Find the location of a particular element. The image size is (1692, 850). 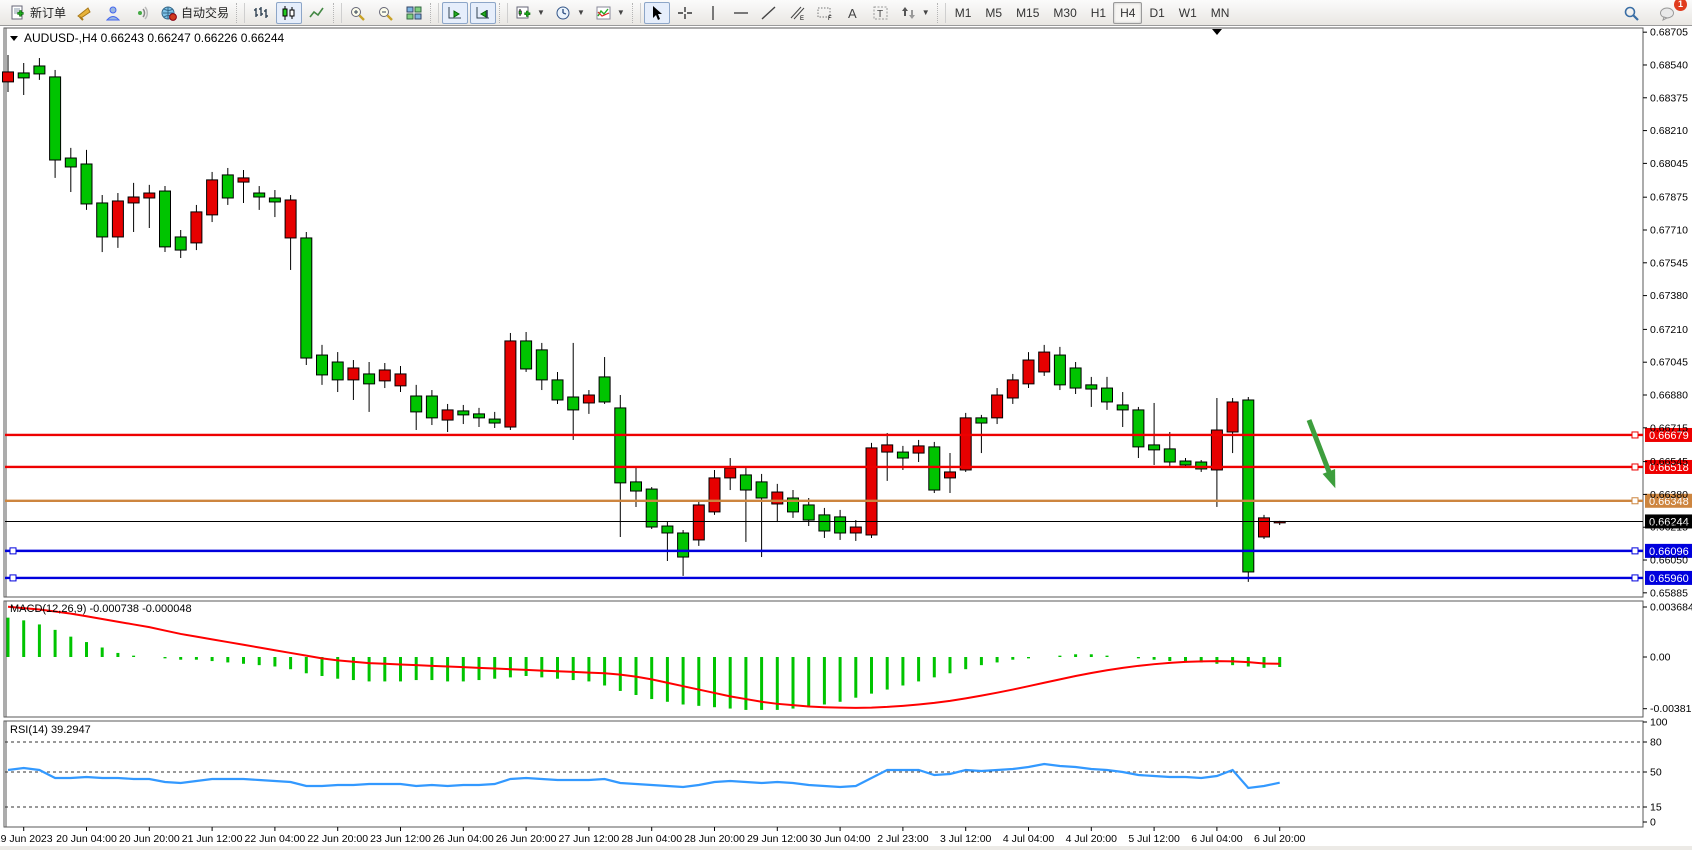

zoom-out-button is located at coordinates (386, 13).